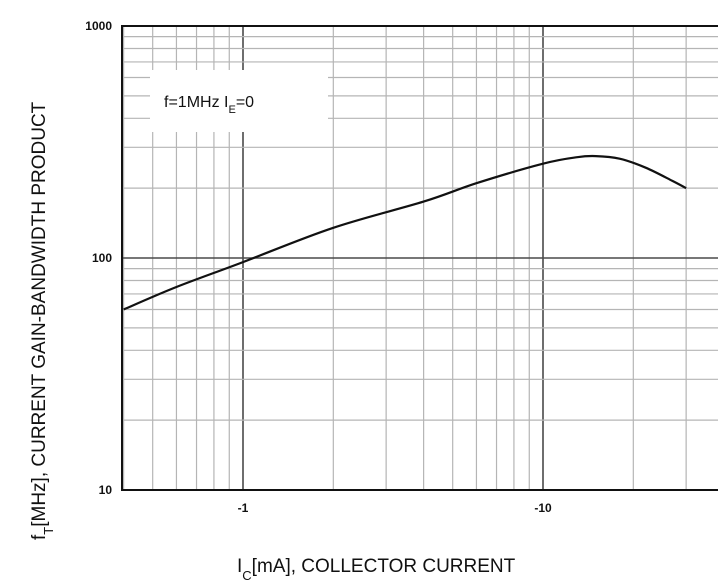  What do you see at coordinates (106, 490) in the screenshot?
I see `y-tick-label: 10` at bounding box center [106, 490].